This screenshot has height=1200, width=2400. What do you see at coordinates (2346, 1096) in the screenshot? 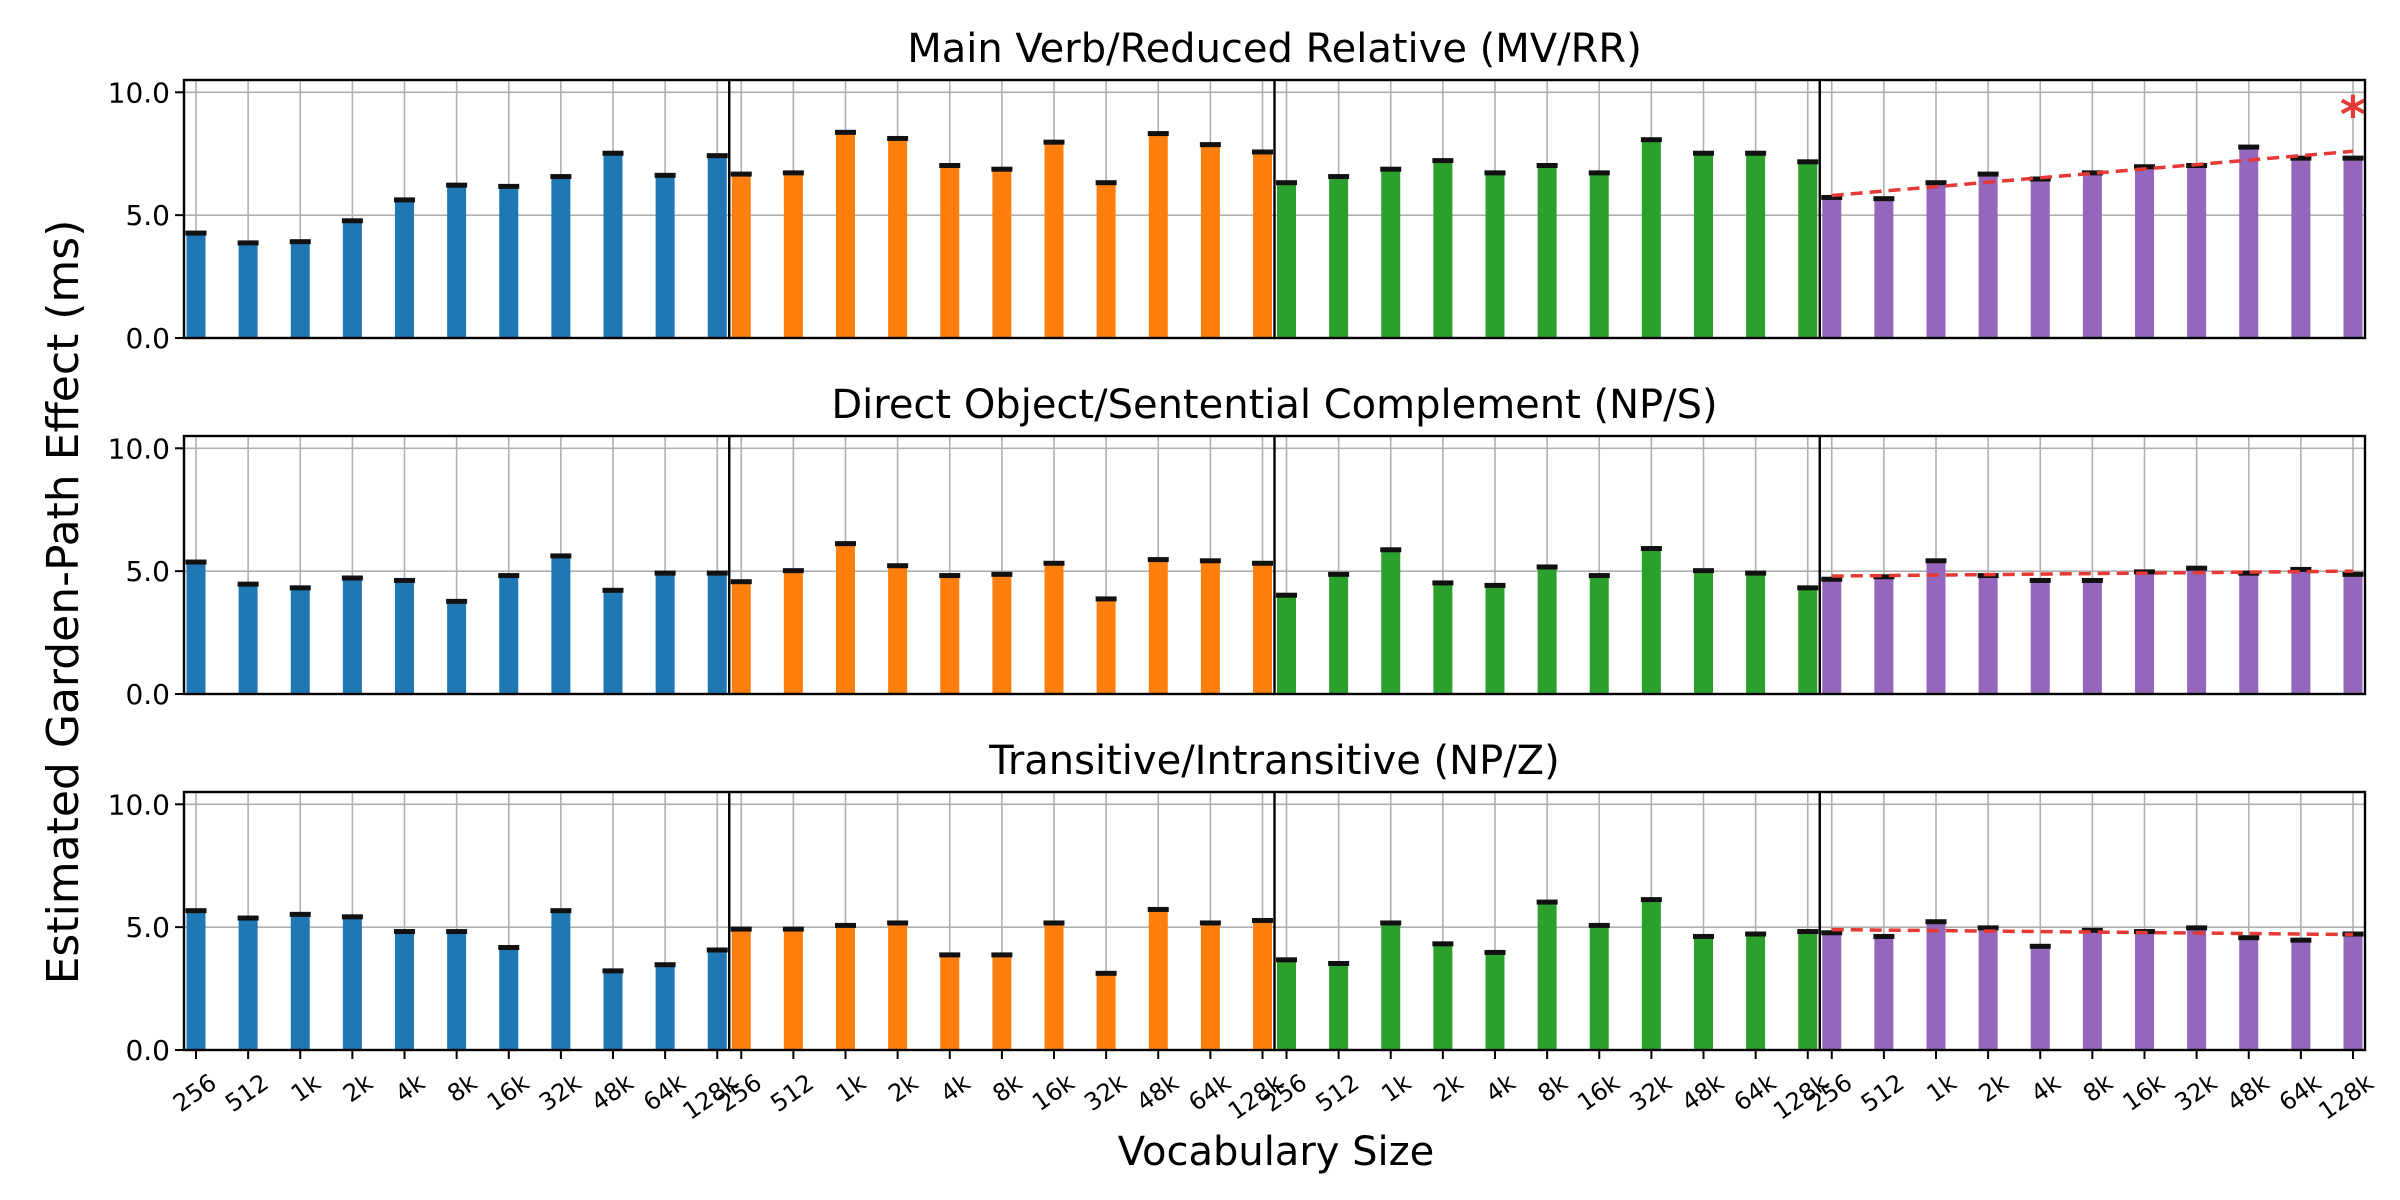
I see `x-tick-label: 128k` at bounding box center [2346, 1096].